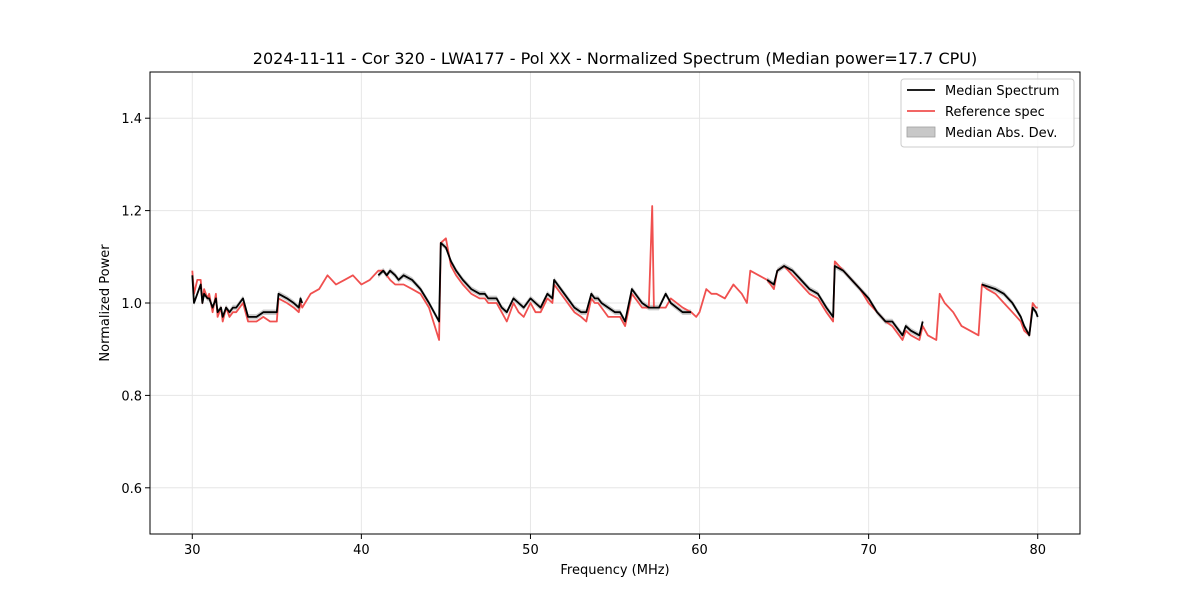 Image resolution: width=1200 pixels, height=600 pixels. What do you see at coordinates (131, 119) in the screenshot?
I see `y-tick-label: 1.4` at bounding box center [131, 119].